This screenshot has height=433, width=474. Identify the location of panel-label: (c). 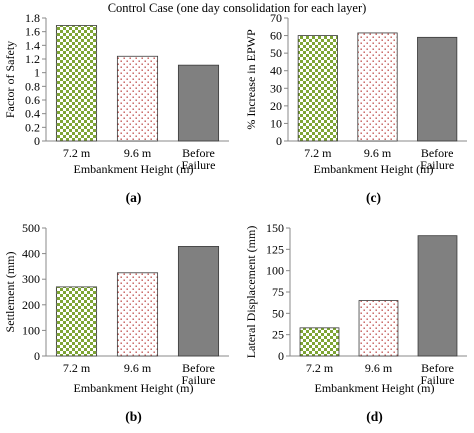
(373, 197).